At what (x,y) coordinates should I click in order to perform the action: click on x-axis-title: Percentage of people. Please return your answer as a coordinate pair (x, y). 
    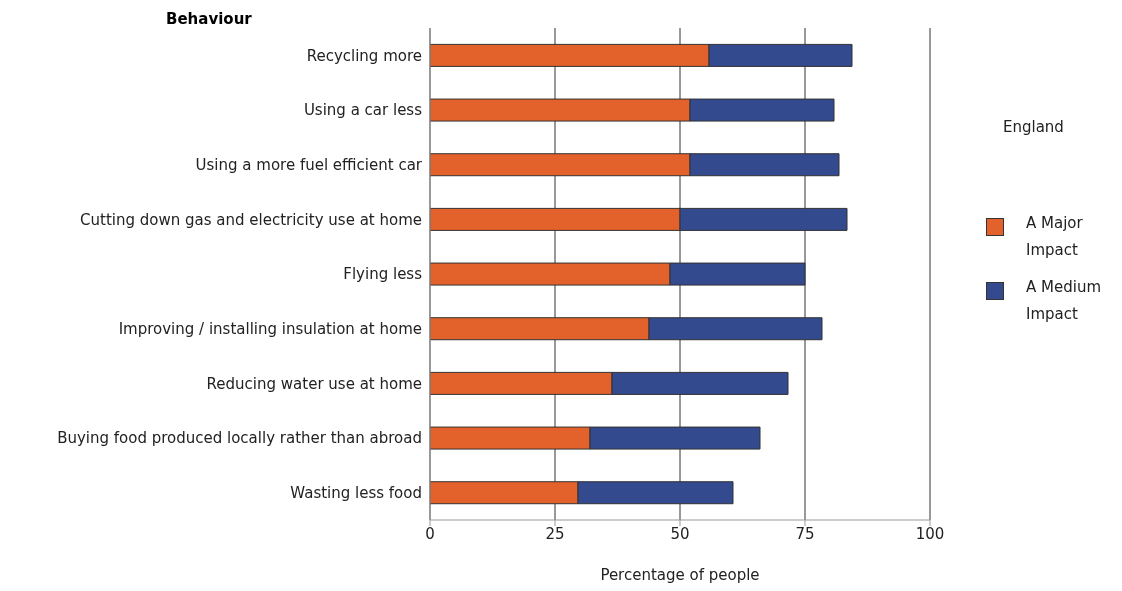
    Looking at the image, I should click on (680, 575).